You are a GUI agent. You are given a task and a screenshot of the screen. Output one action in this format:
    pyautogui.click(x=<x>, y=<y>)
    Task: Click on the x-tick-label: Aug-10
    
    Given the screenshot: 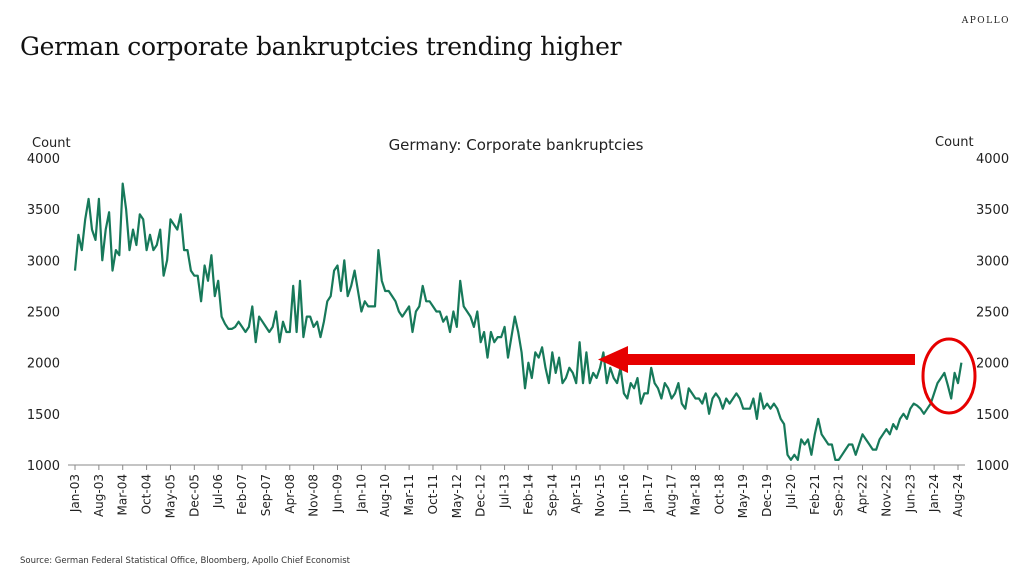 What is the action you would take?
    pyautogui.click(x=385, y=495)
    